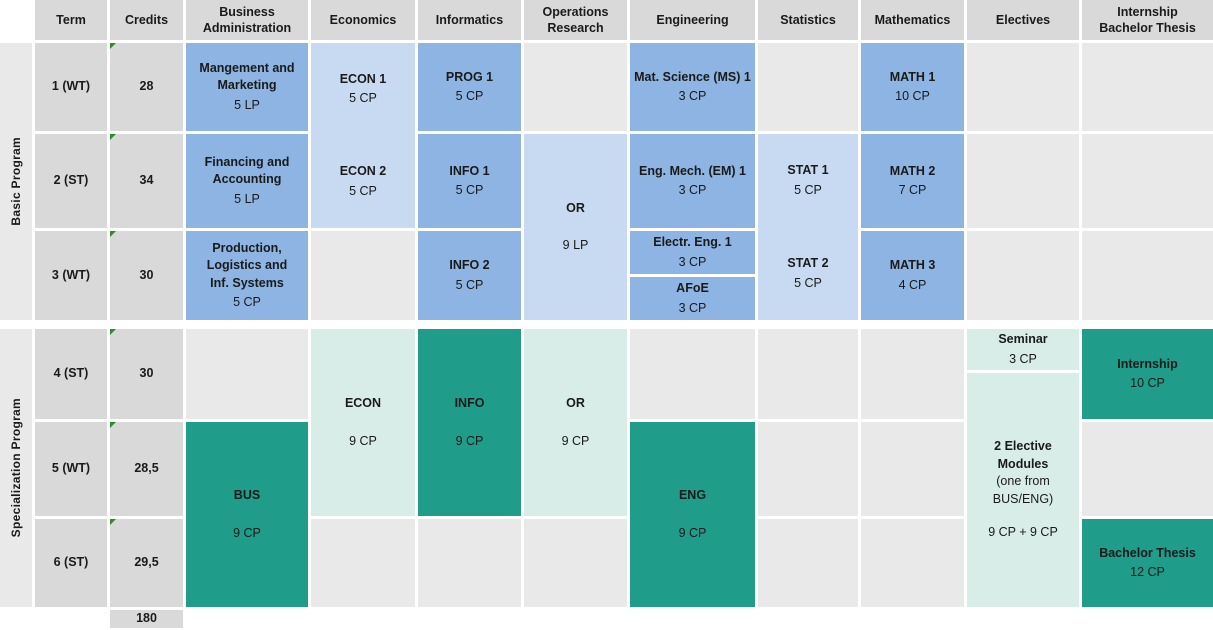  Describe the element at coordinates (912, 284) in the screenshot. I see `course-credit: 4 CP` at that location.